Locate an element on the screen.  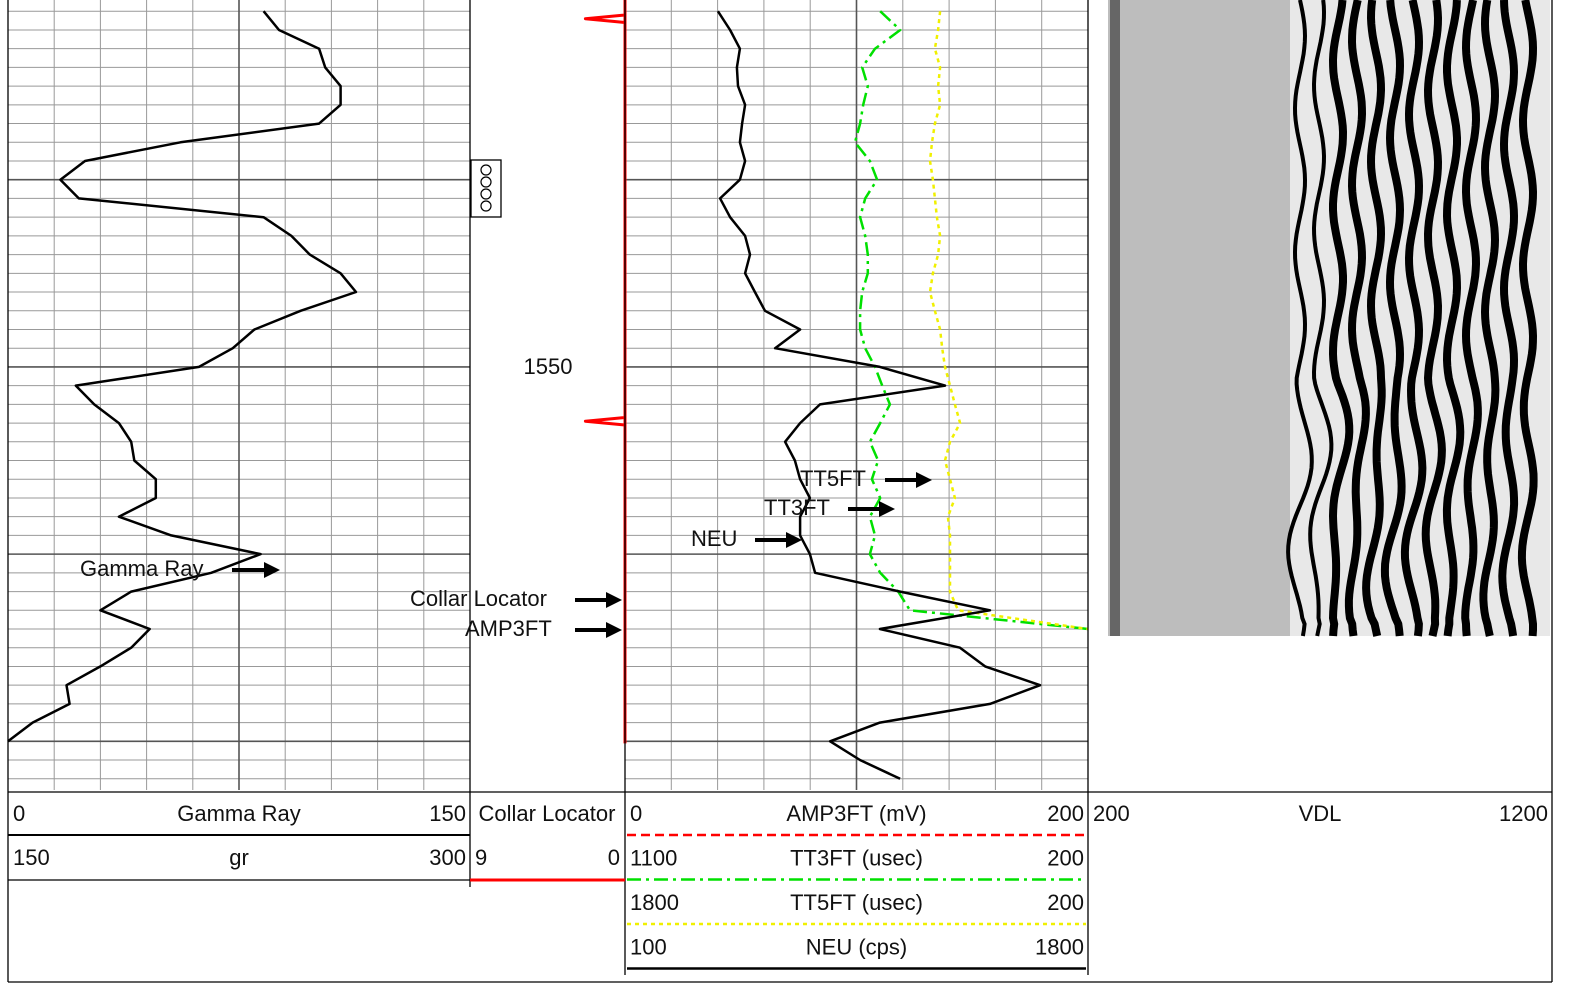
annotation: Gamma Ray is located at coordinates (141, 568).